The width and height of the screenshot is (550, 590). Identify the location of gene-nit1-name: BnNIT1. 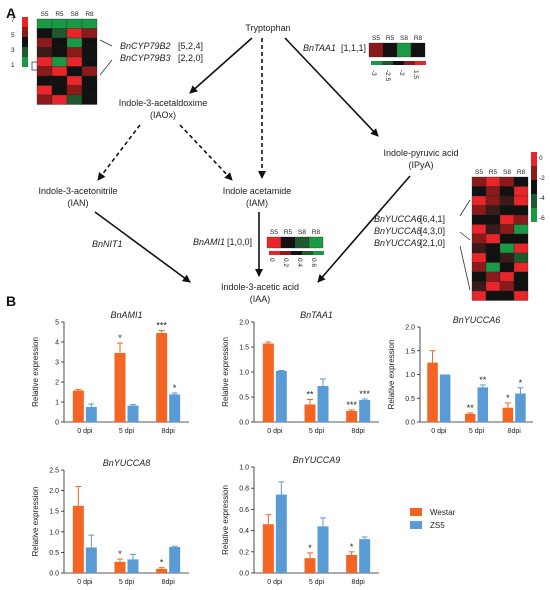
(107, 244).